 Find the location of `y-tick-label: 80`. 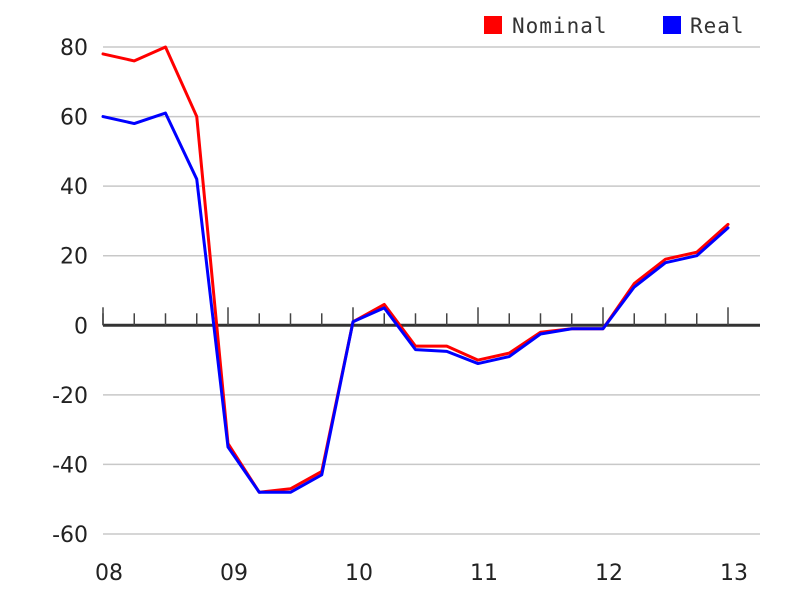

y-tick-label: 80 is located at coordinates (74, 48).